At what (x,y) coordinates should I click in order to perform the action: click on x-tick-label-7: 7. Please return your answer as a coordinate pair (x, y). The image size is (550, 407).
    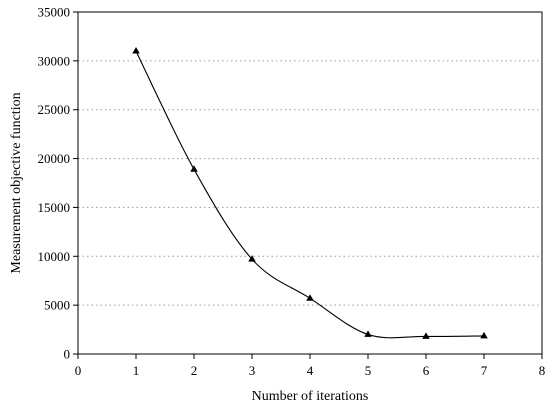
    Looking at the image, I should click on (484, 370).